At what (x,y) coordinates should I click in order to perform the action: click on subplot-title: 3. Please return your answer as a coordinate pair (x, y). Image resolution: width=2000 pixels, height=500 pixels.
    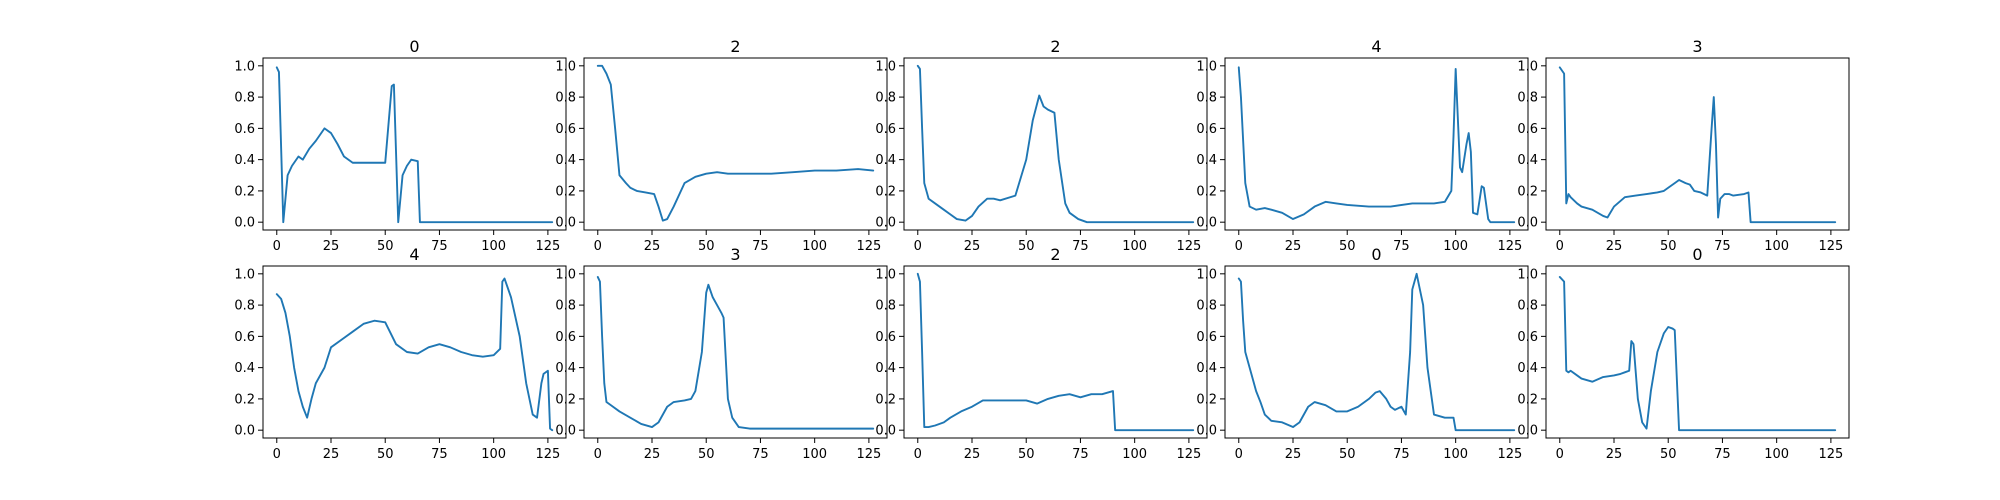
    Looking at the image, I should click on (1697, 46).